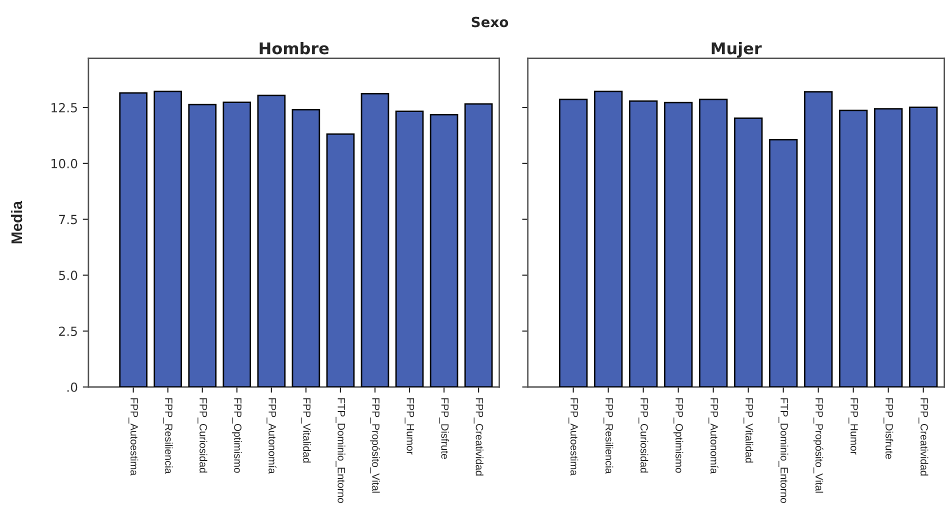 The width and height of the screenshot is (951, 516). What do you see at coordinates (68, 275) in the screenshot?
I see `y-tick-label: 5.0` at bounding box center [68, 275].